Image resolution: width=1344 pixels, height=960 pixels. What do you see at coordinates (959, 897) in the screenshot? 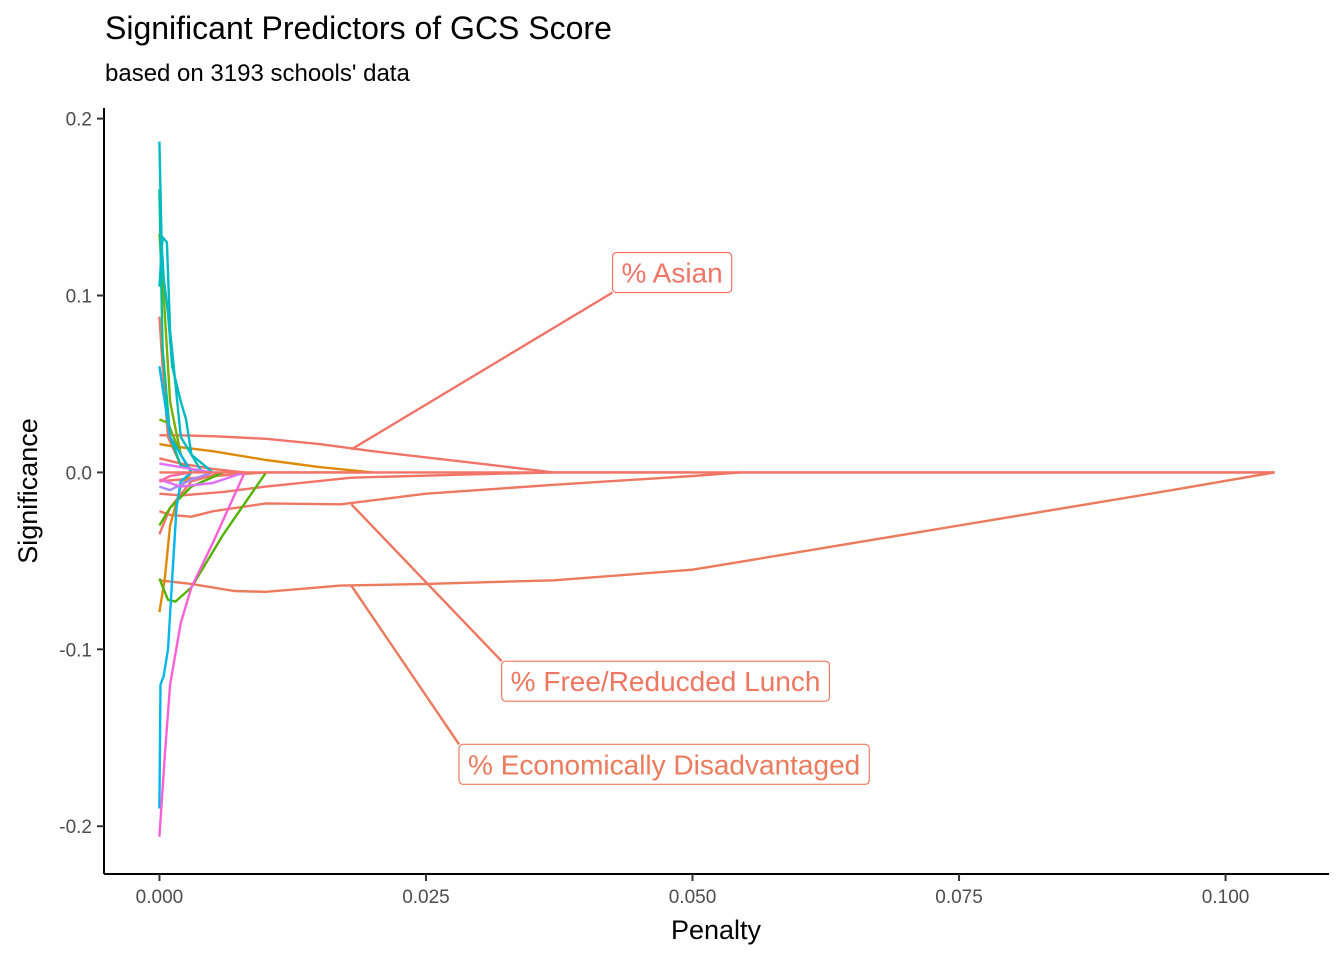
I see `x-tick-label: 0.075` at bounding box center [959, 897].